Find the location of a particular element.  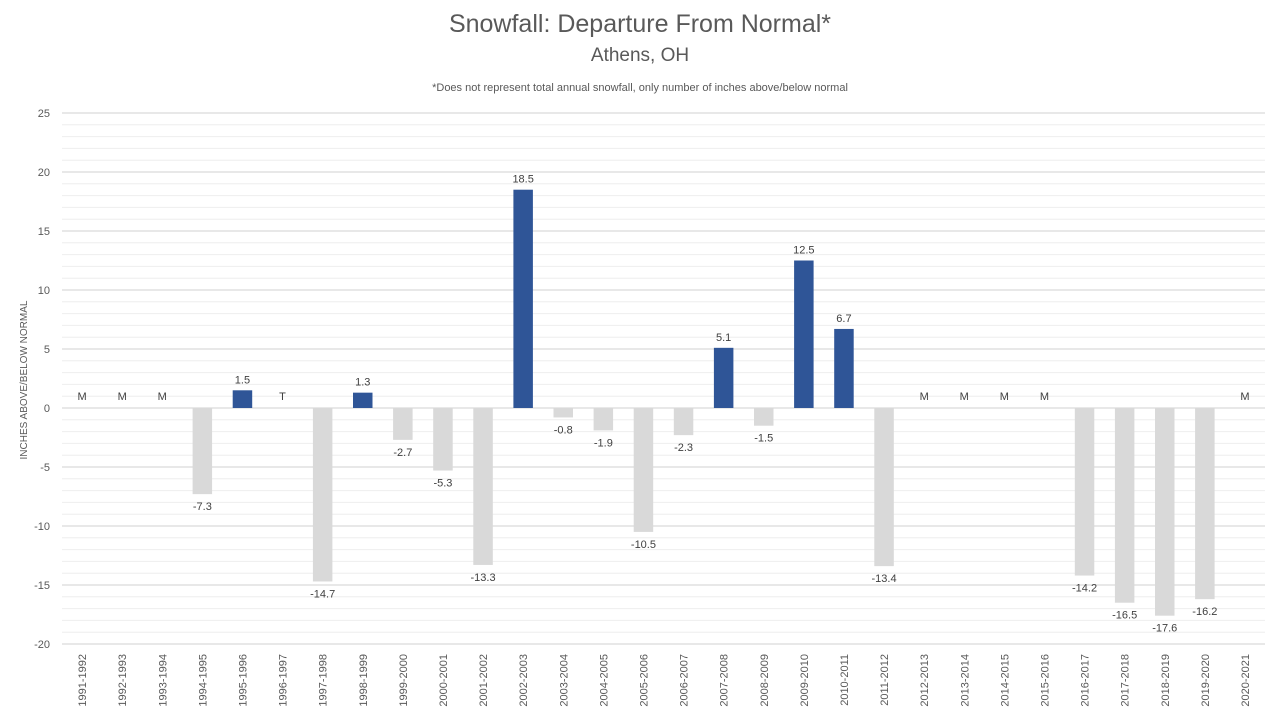

bar-2017-2018 is located at coordinates (1124, 505).